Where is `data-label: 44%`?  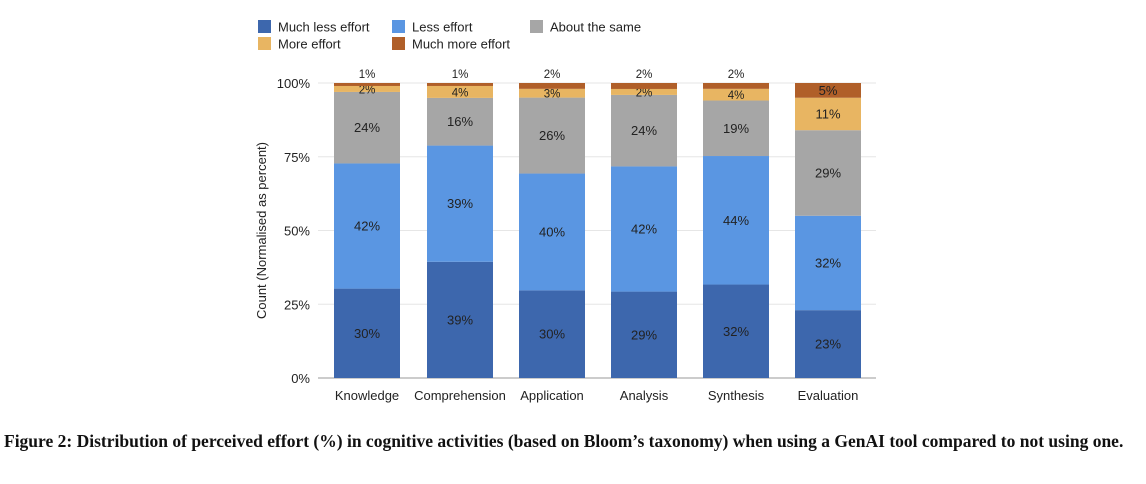 data-label: 44% is located at coordinates (736, 220).